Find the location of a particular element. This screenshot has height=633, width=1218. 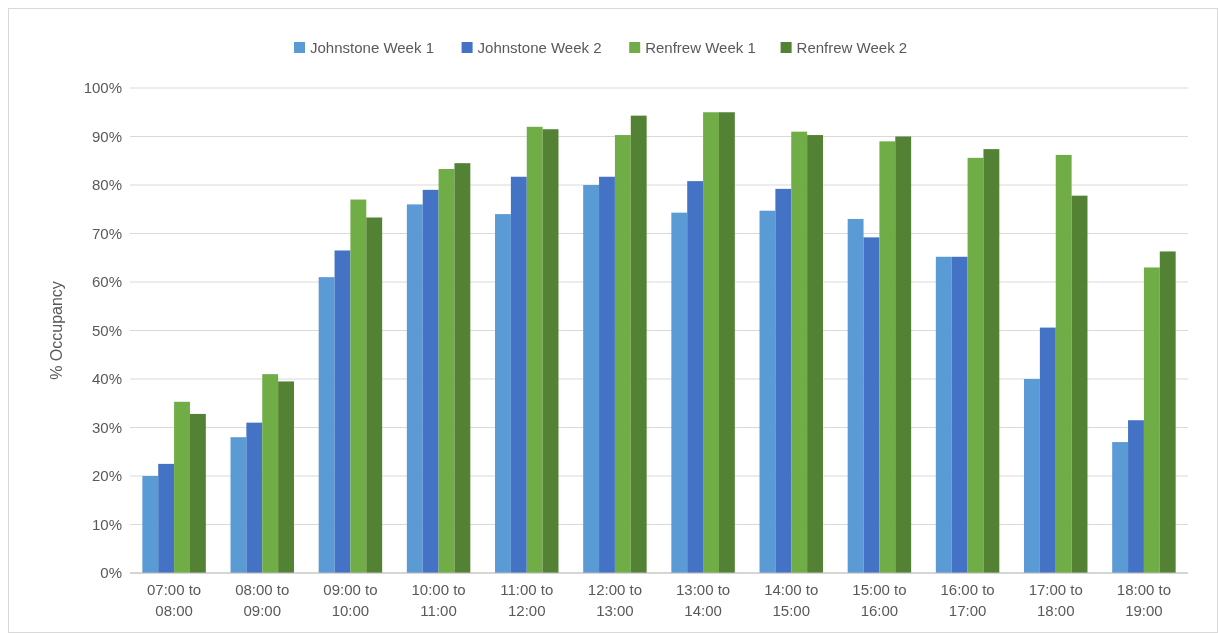

legend-label: Johnstone Week 2 is located at coordinates (539, 48).